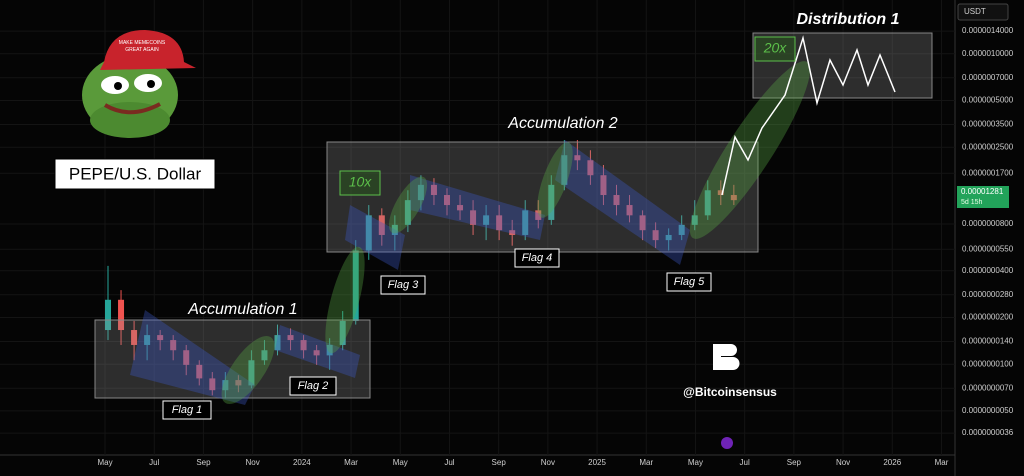 This screenshot has height=476, width=1024. Describe the element at coordinates (988, 363) in the screenshot. I see `y-tick-label: 0.0000000100` at that location.